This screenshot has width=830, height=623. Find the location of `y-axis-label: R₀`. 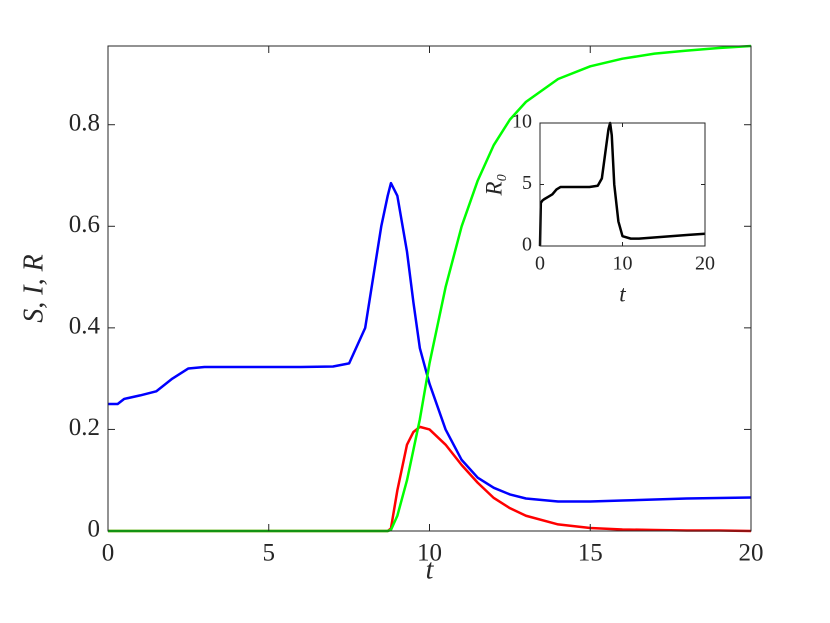

y-axis-label: R₀ is located at coordinates (493, 184).